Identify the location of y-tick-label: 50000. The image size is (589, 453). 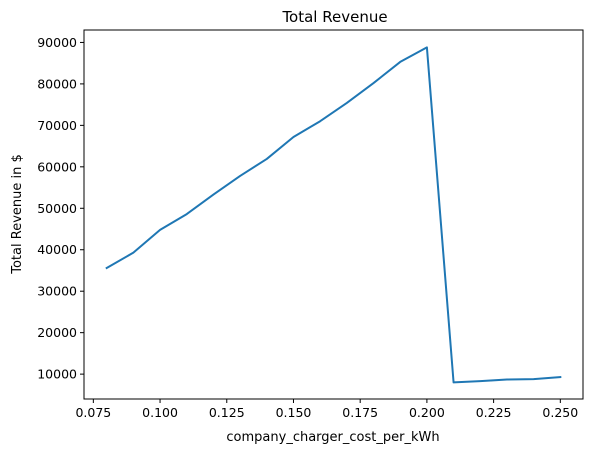
(57, 208).